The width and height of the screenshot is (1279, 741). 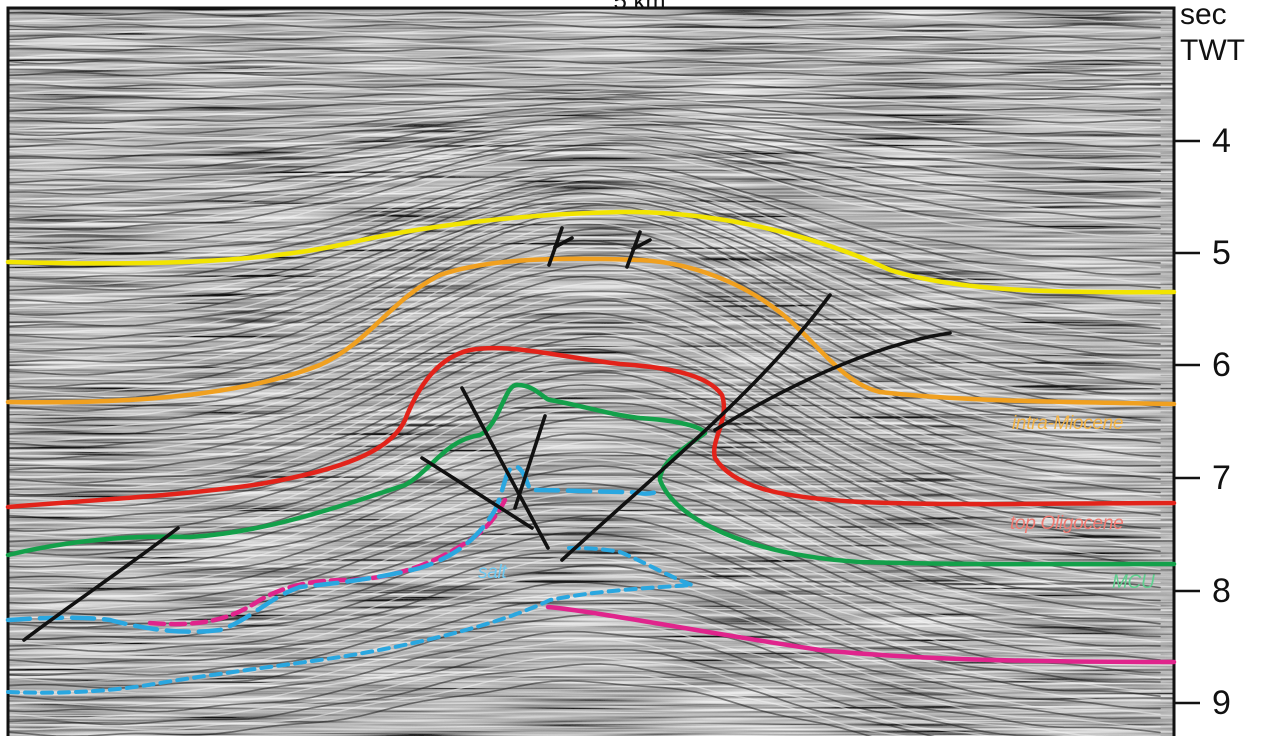 What do you see at coordinates (861, 634) in the screenshot?
I see `horizon-base-magenta` at bounding box center [861, 634].